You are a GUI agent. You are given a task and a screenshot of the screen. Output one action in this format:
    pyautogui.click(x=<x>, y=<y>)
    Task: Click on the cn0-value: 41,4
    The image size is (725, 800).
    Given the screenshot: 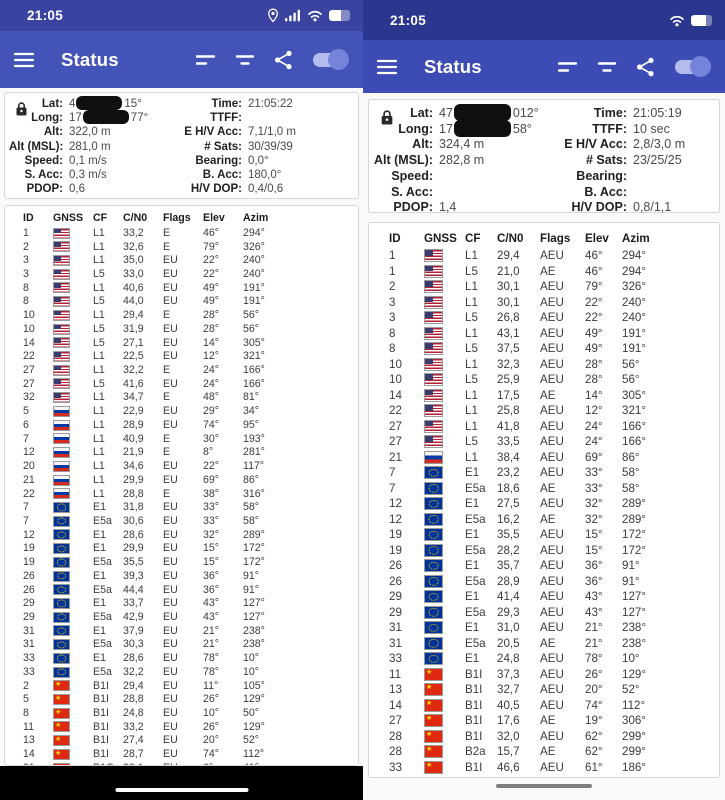 What is the action you would take?
    pyautogui.click(x=508, y=597)
    